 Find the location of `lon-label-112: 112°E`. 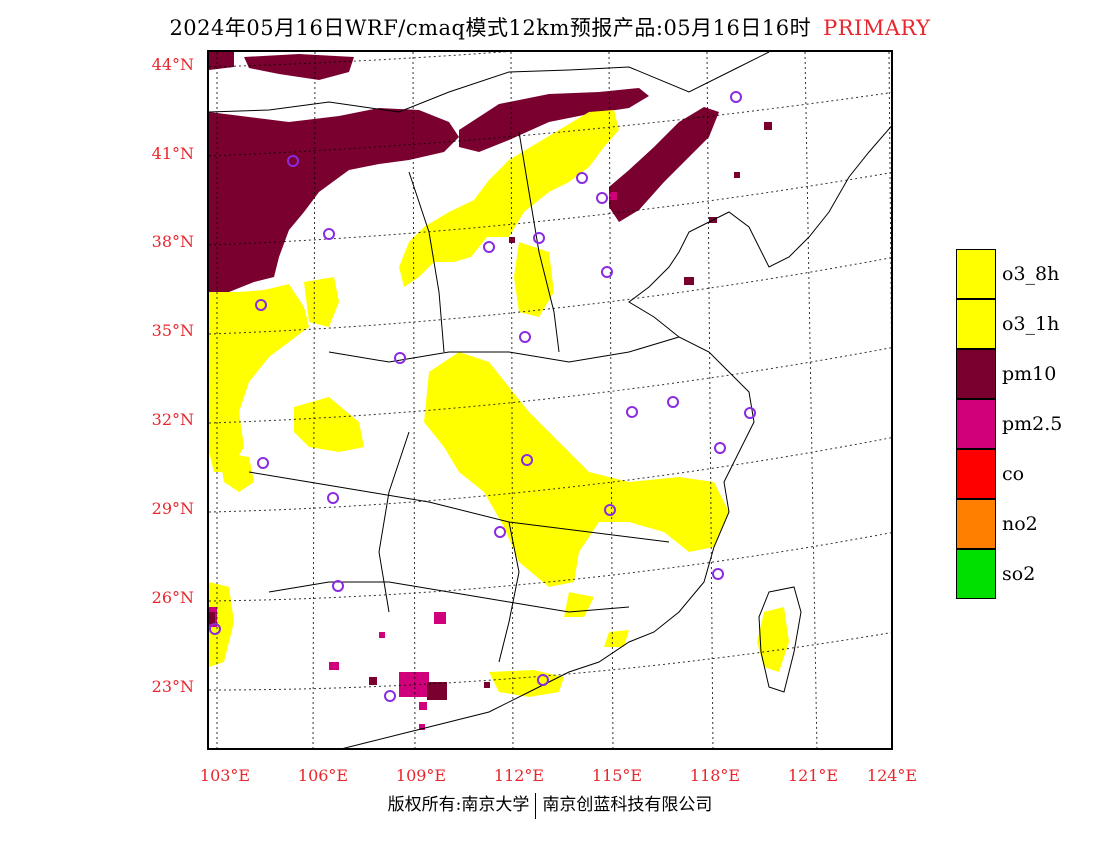

lon-label-112: 112°E is located at coordinates (519, 775).